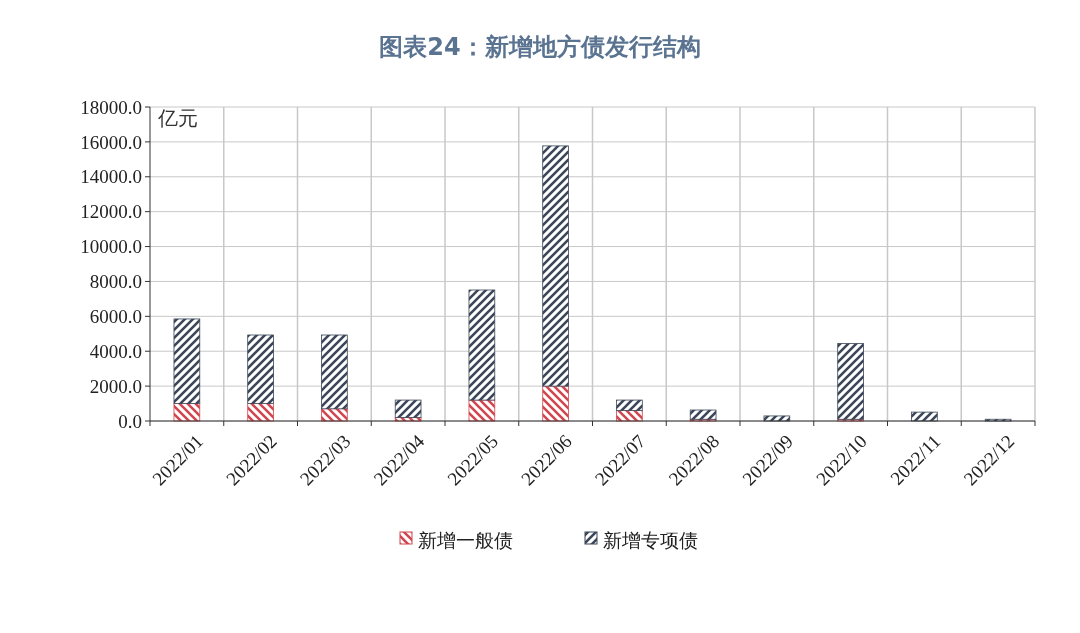 The image size is (1080, 633). Describe the element at coordinates (540, 47) in the screenshot. I see `chart-title: 图表24：新增地方债发行结构` at that location.